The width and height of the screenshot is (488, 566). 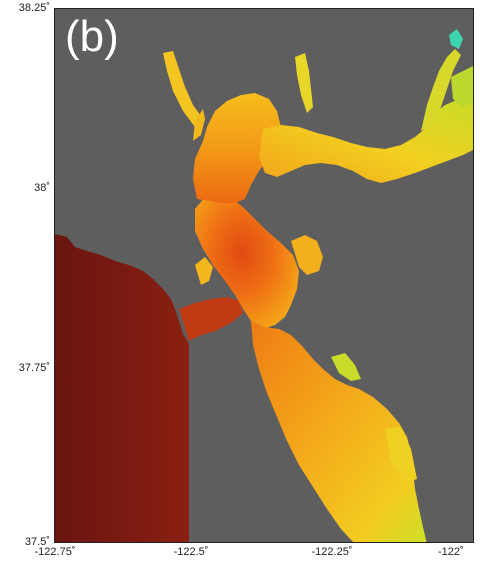 I want to click on sonoma-creek, so click(x=304, y=83).